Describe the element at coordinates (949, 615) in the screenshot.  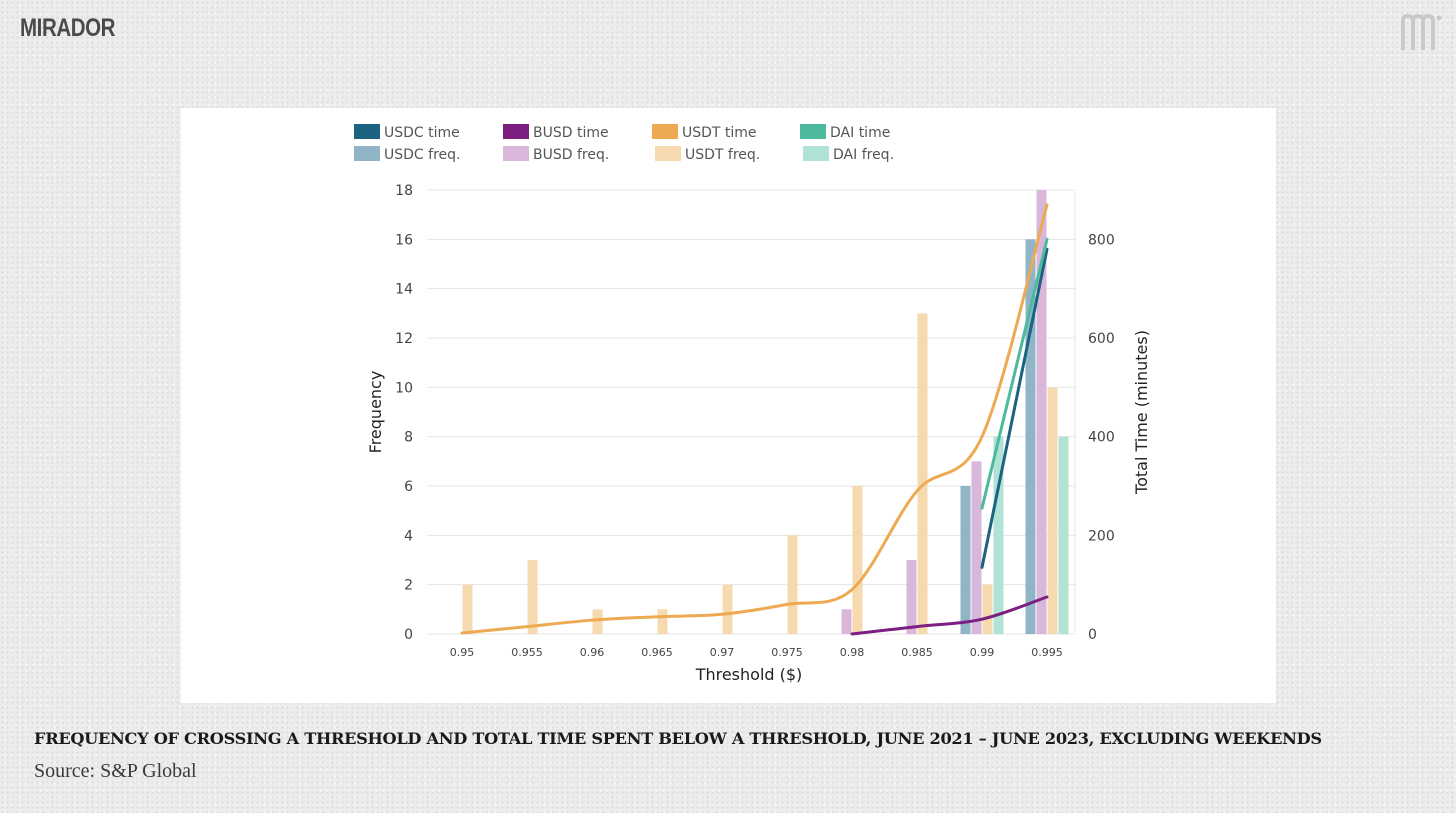
I see `line-busd-time` at that location.